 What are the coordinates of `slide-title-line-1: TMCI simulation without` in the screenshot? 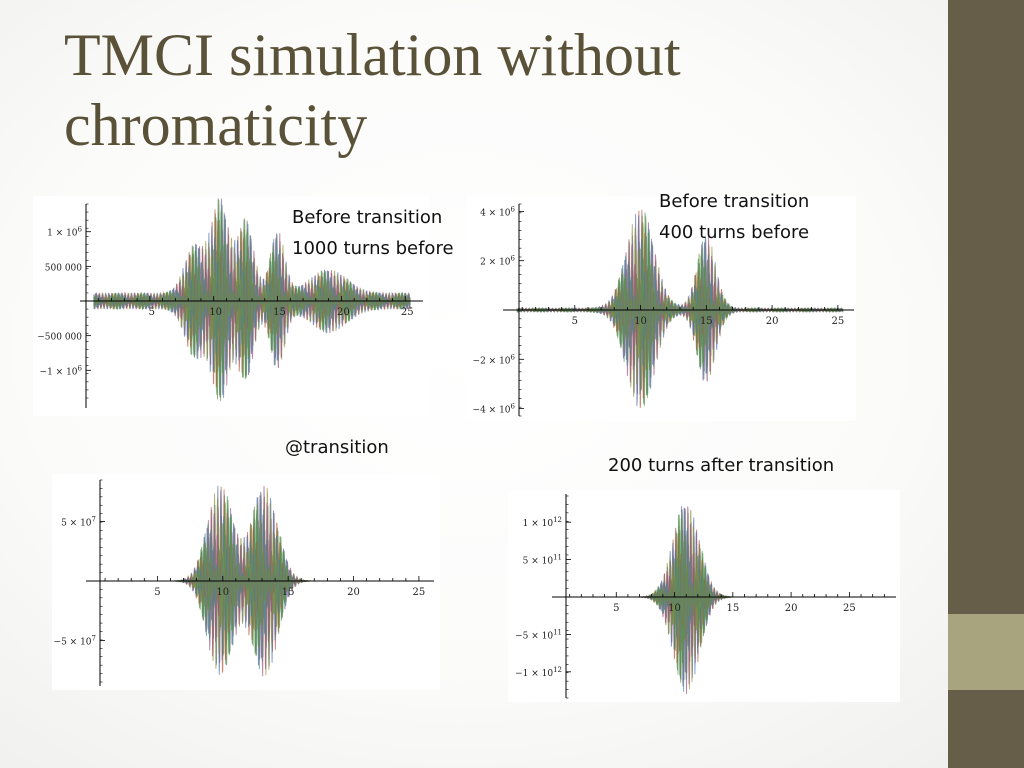 It's located at (372, 55).